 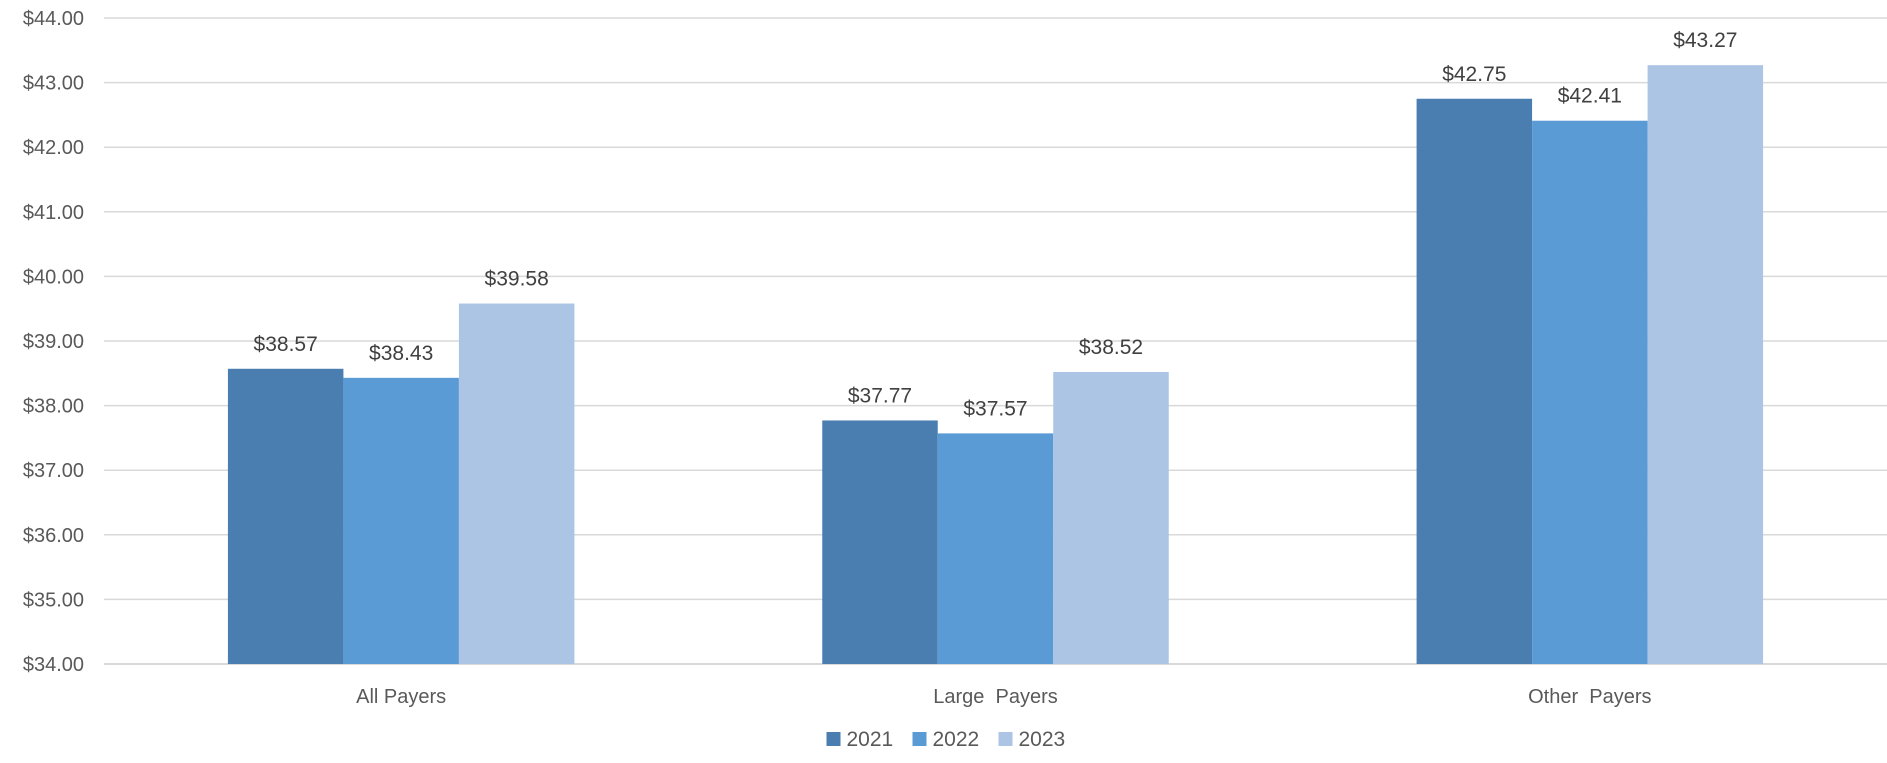 What do you see at coordinates (53, 277) in the screenshot?
I see `y-tick-label: $40.00` at bounding box center [53, 277].